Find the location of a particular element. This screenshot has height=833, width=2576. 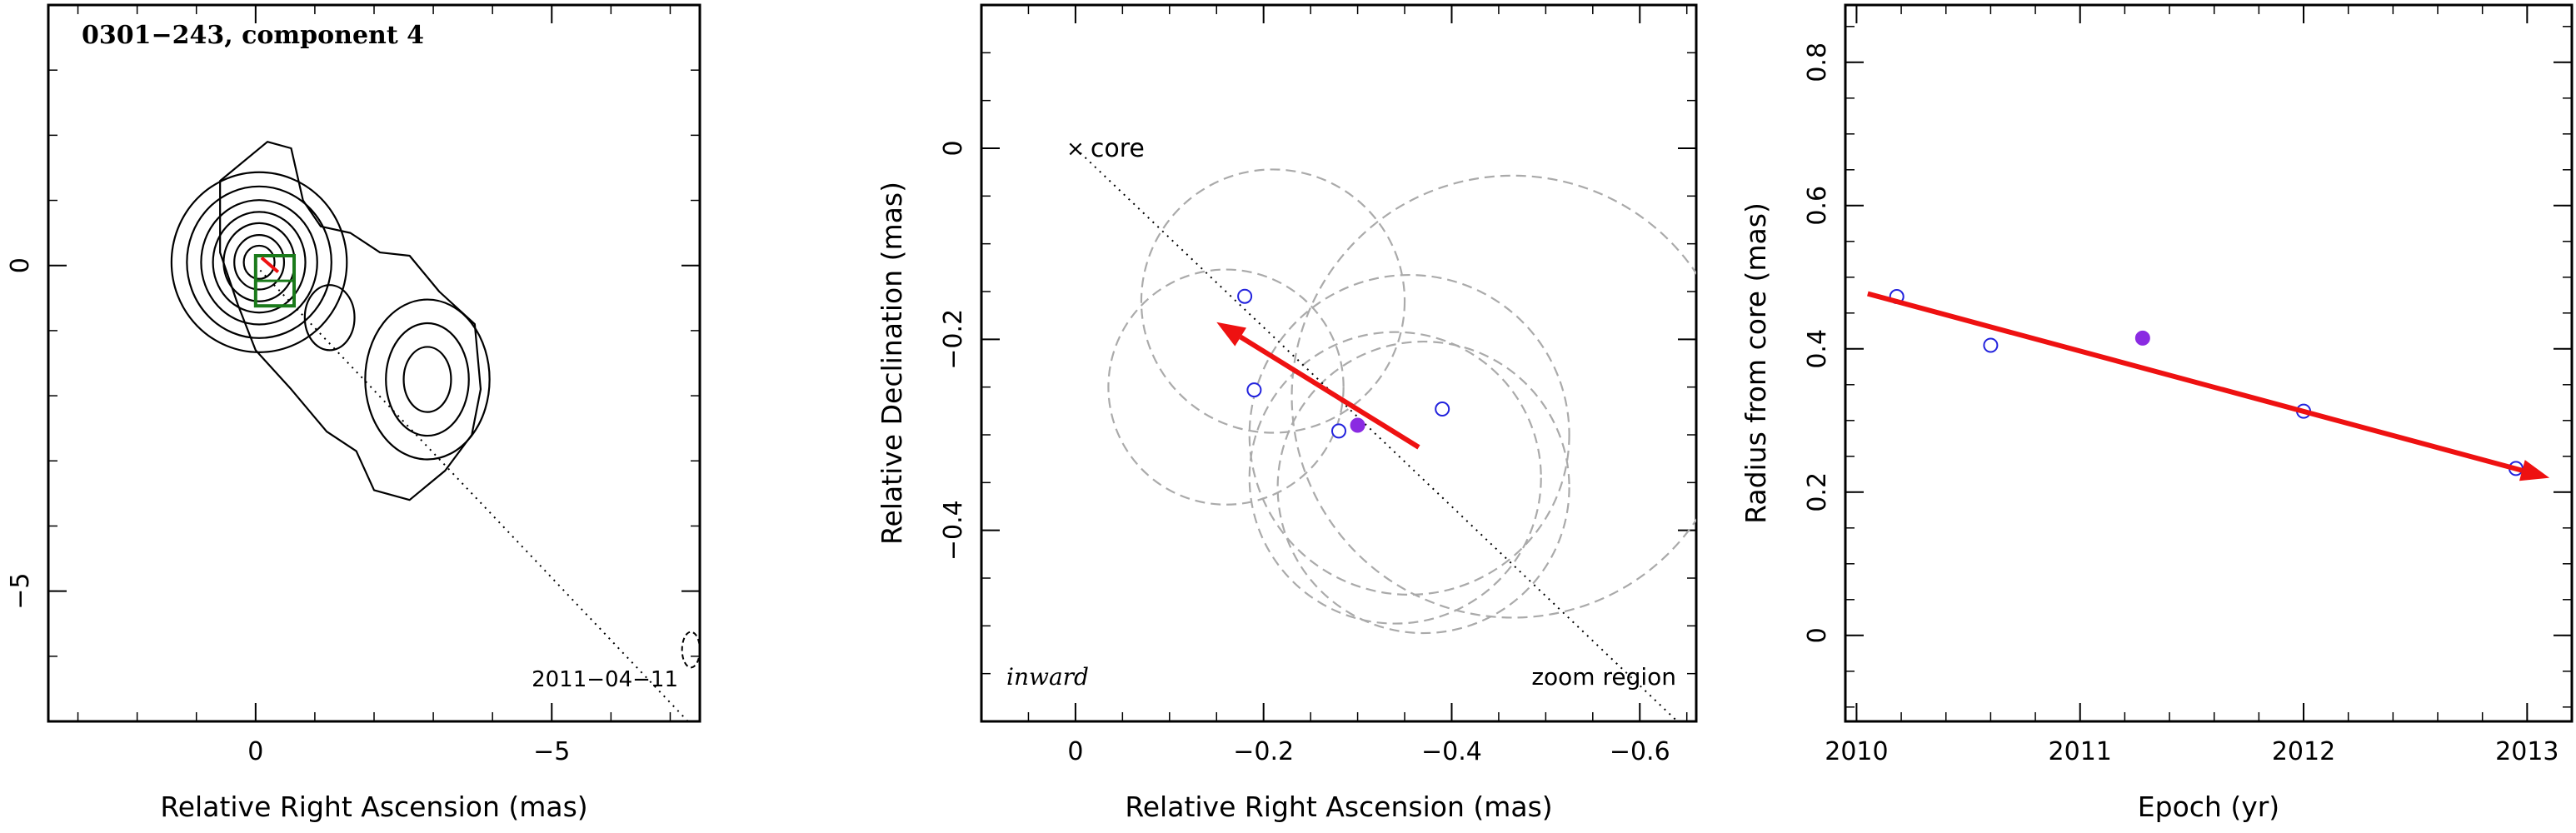

y-tick-label: 0.6 is located at coordinates (1817, 206).